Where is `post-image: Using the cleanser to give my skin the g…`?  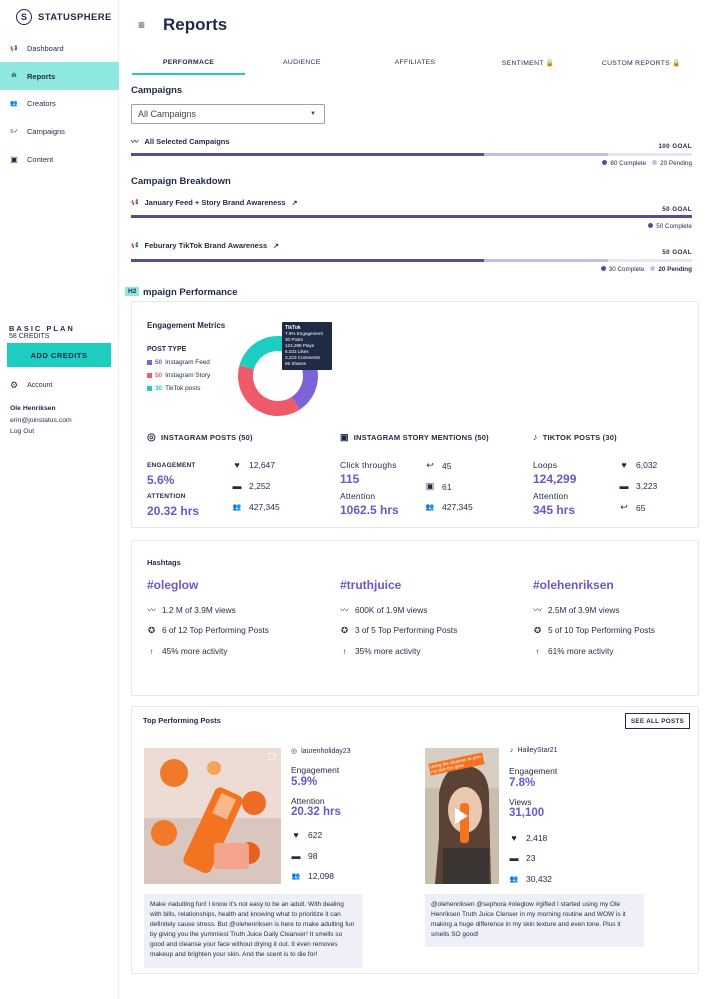 post-image: Using the cleanser to give my skin the g… is located at coordinates (462, 816).